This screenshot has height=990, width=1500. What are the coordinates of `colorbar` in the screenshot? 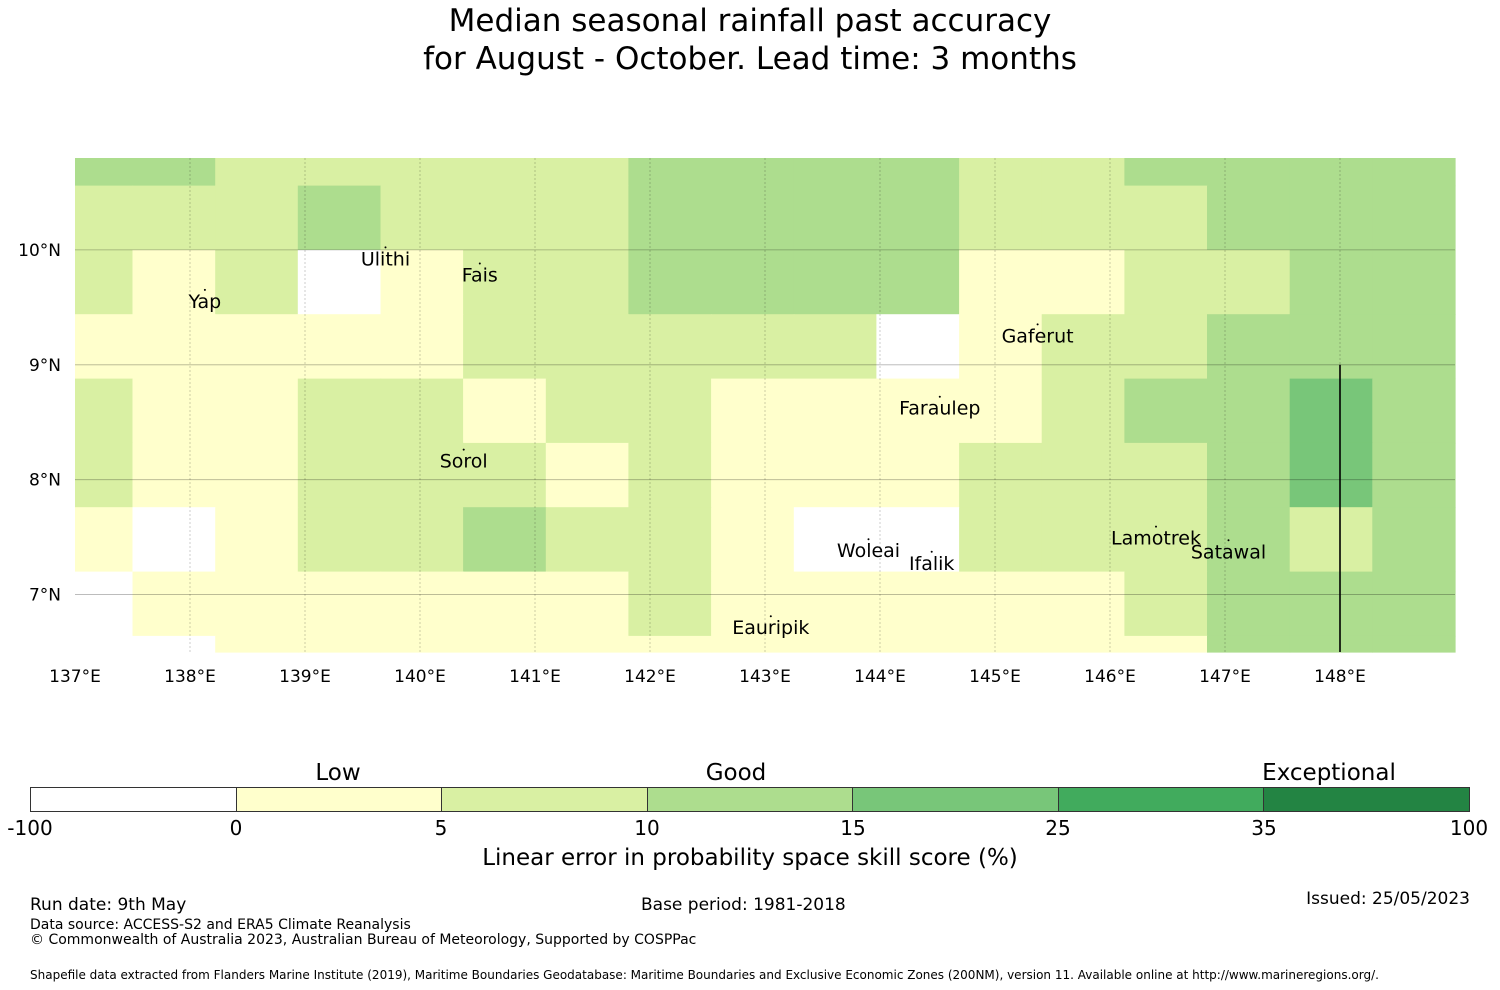 It's located at (750, 799).